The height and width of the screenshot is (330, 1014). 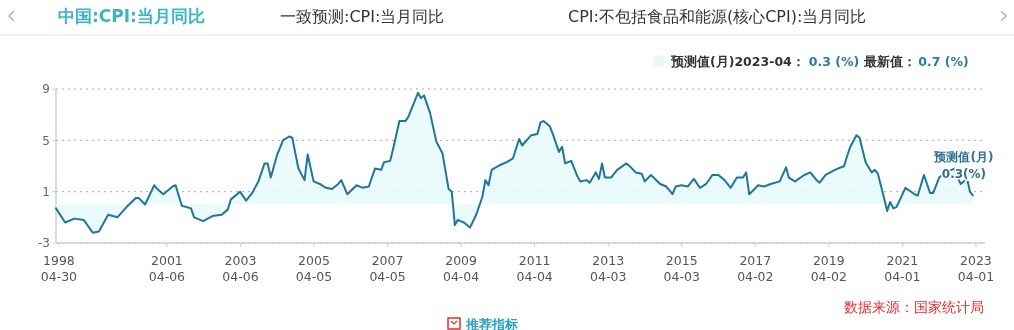 What do you see at coordinates (717, 16) in the screenshot?
I see `text: CPI:不包括食品和能源(核心CPI):当月同比` at bounding box center [717, 16].